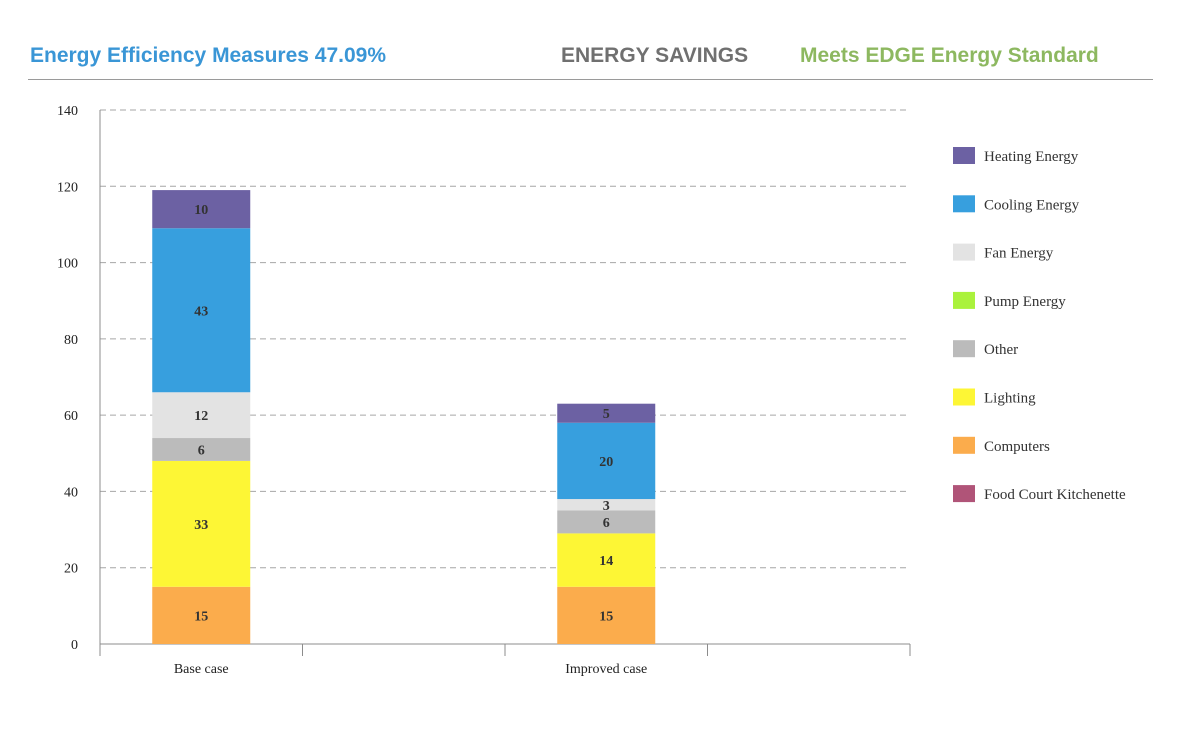 The image size is (1200, 750). Describe the element at coordinates (964, 397) in the screenshot. I see `legend-swatch-lighting` at that location.